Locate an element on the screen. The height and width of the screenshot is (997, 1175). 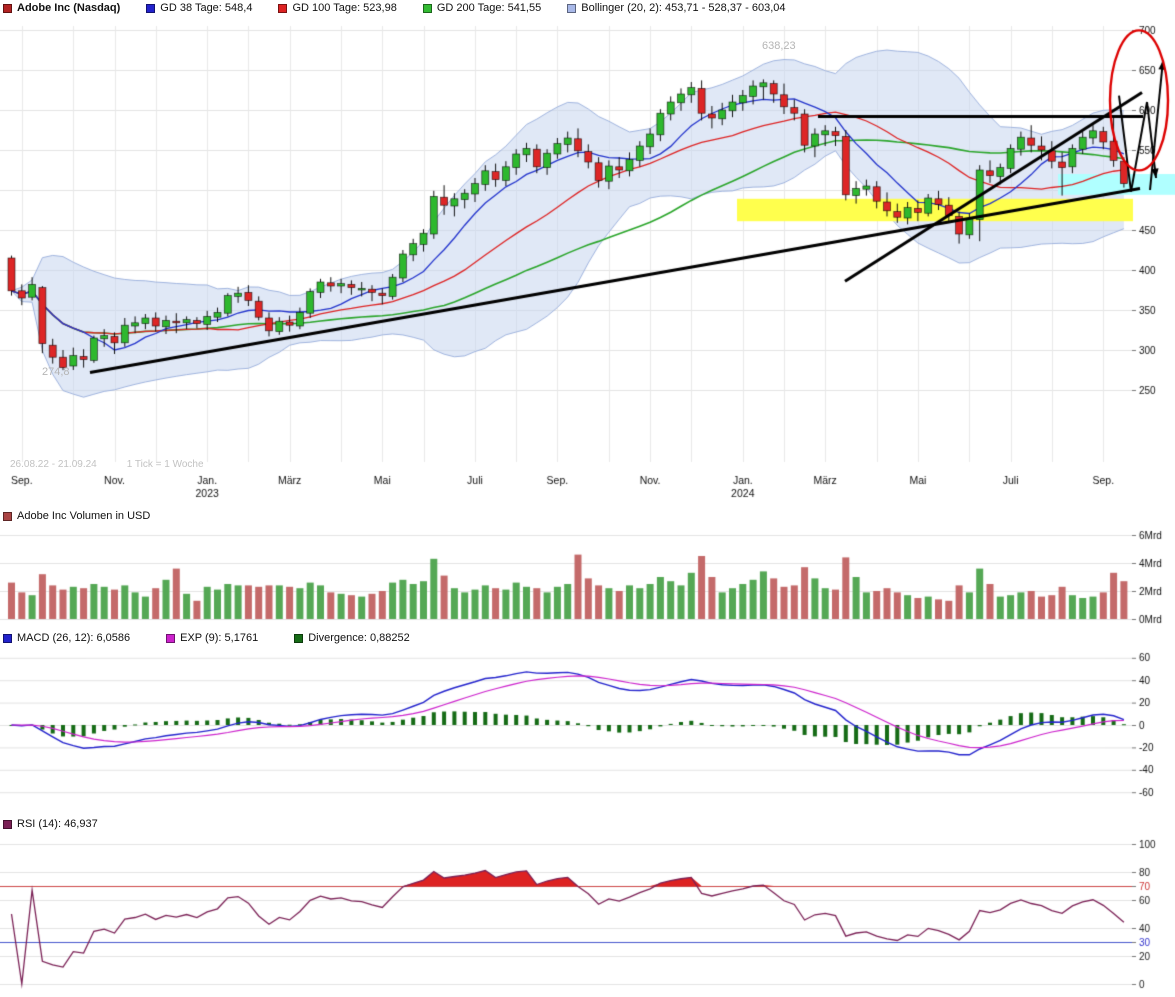
volume-chart-canvas is located at coordinates (587, 578).